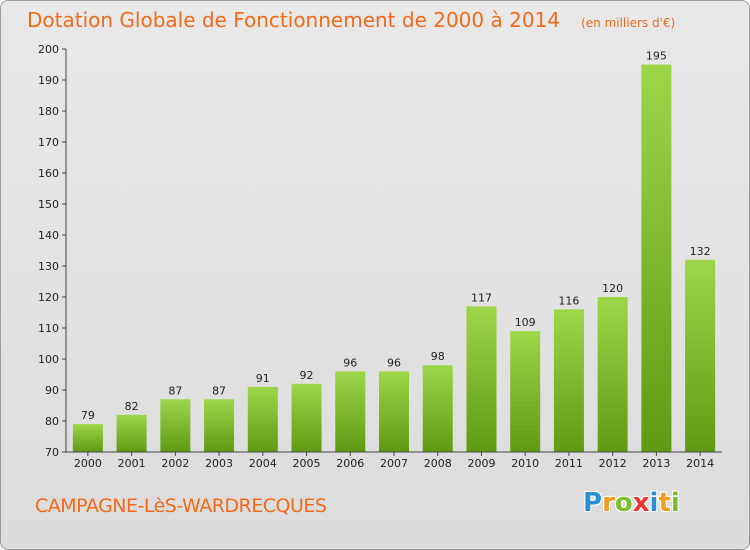  I want to click on commune-name: CAMPAGNE-LèS-WARDRECQUES, so click(181, 506).